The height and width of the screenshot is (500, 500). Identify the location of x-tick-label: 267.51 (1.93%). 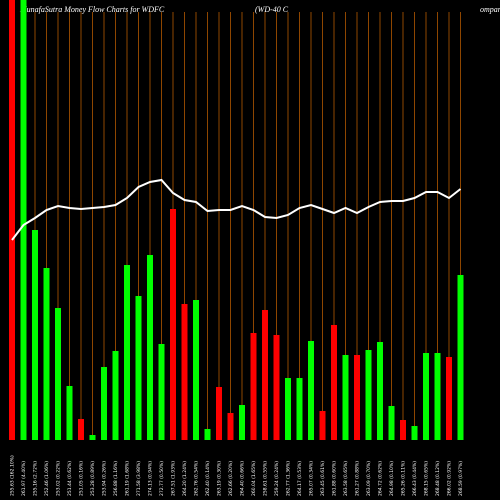
(174, 478).